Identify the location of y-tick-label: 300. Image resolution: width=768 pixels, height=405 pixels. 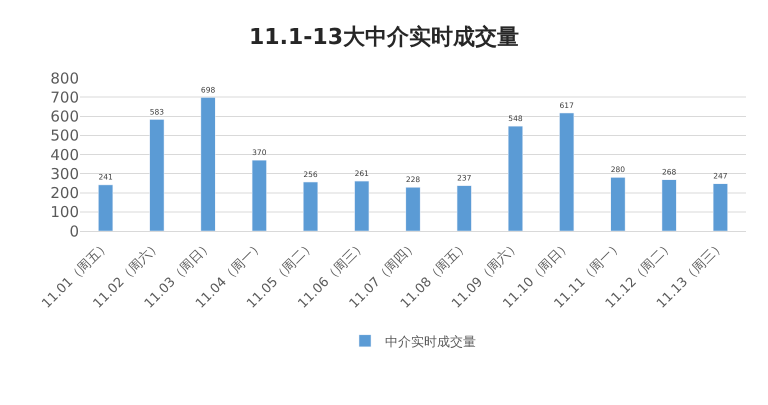
(64, 173).